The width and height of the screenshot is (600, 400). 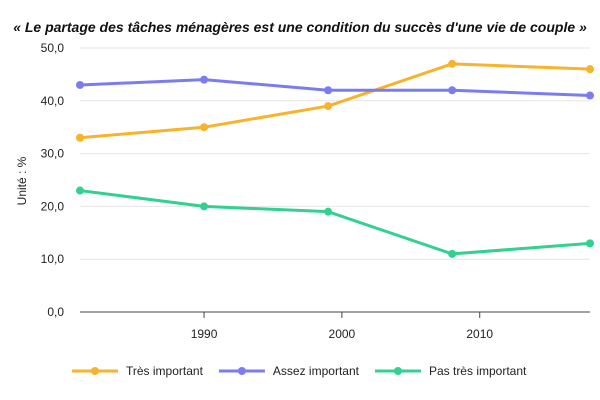 I want to click on x-tick-label: 1990, so click(x=204, y=334).